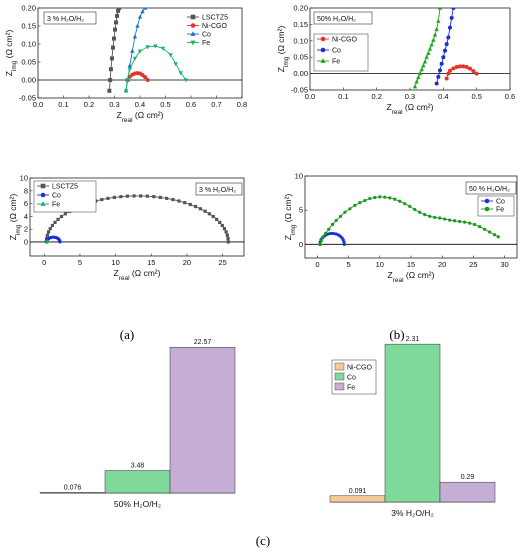  I want to click on y-tick-label: 5, so click(301, 210).